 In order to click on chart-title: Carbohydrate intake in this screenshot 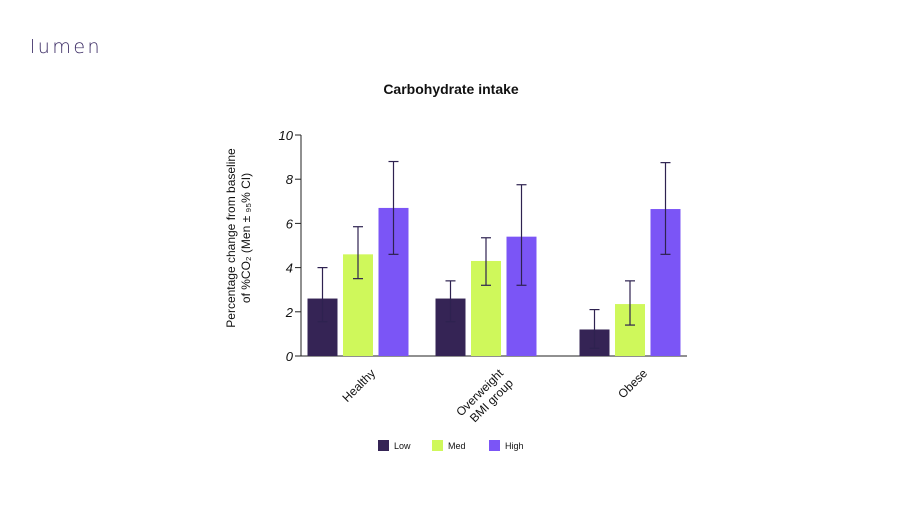, I will do `click(451, 89)`.